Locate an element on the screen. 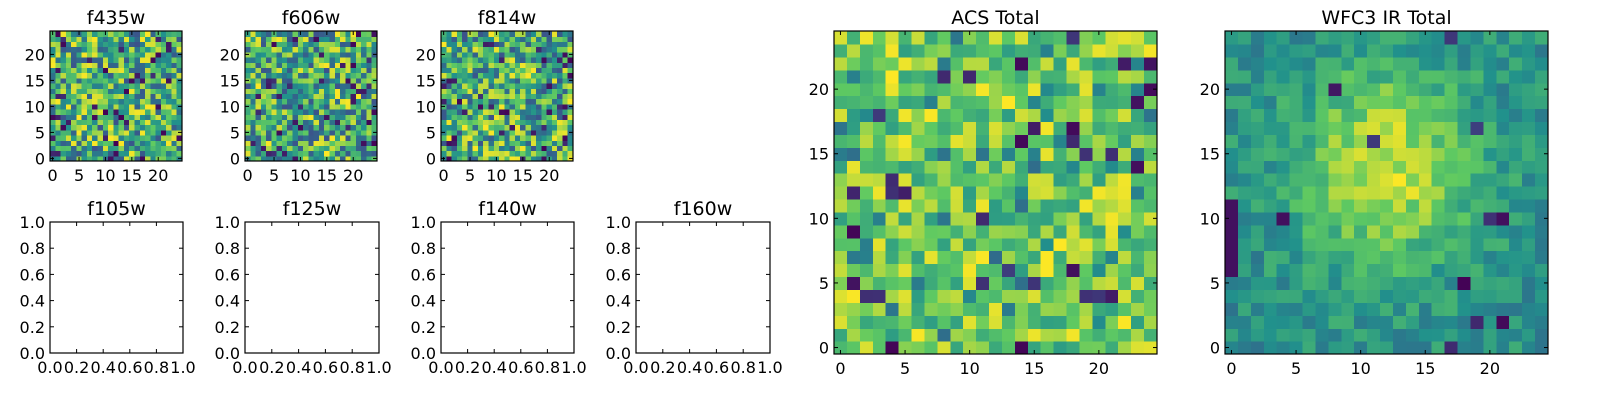 The width and height of the screenshot is (1600, 400). x-tick-label: 0.8 is located at coordinates (351, 367).